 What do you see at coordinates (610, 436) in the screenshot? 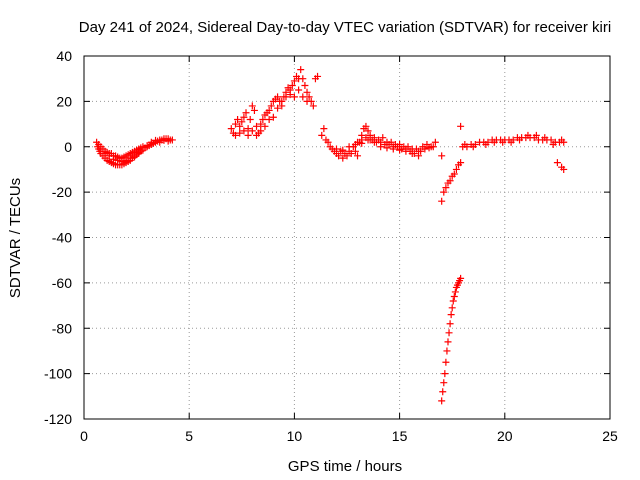
I see `x-tick-label: 25` at bounding box center [610, 436].